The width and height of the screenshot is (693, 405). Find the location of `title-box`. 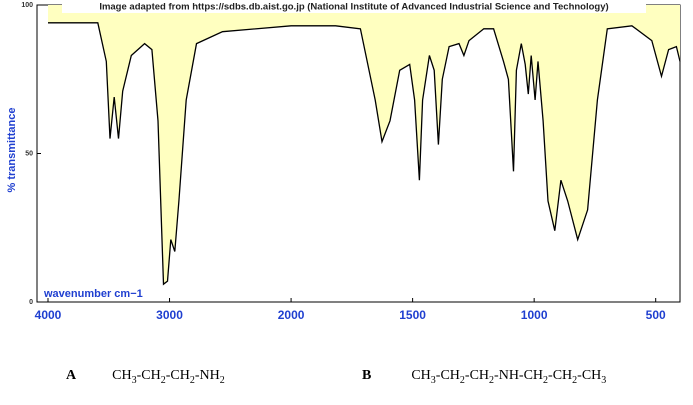

title-box is located at coordinates (354, 6).